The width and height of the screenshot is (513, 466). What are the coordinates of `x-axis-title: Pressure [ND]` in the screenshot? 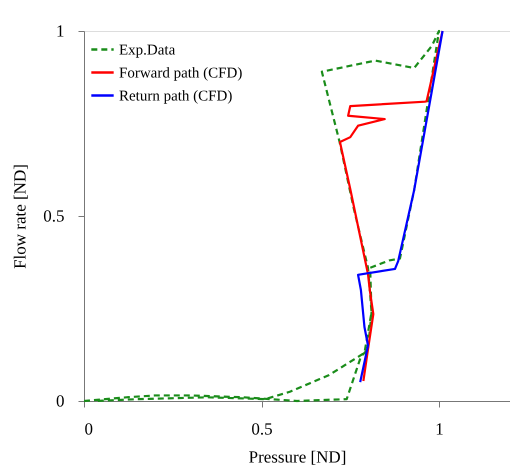 It's located at (297, 457).